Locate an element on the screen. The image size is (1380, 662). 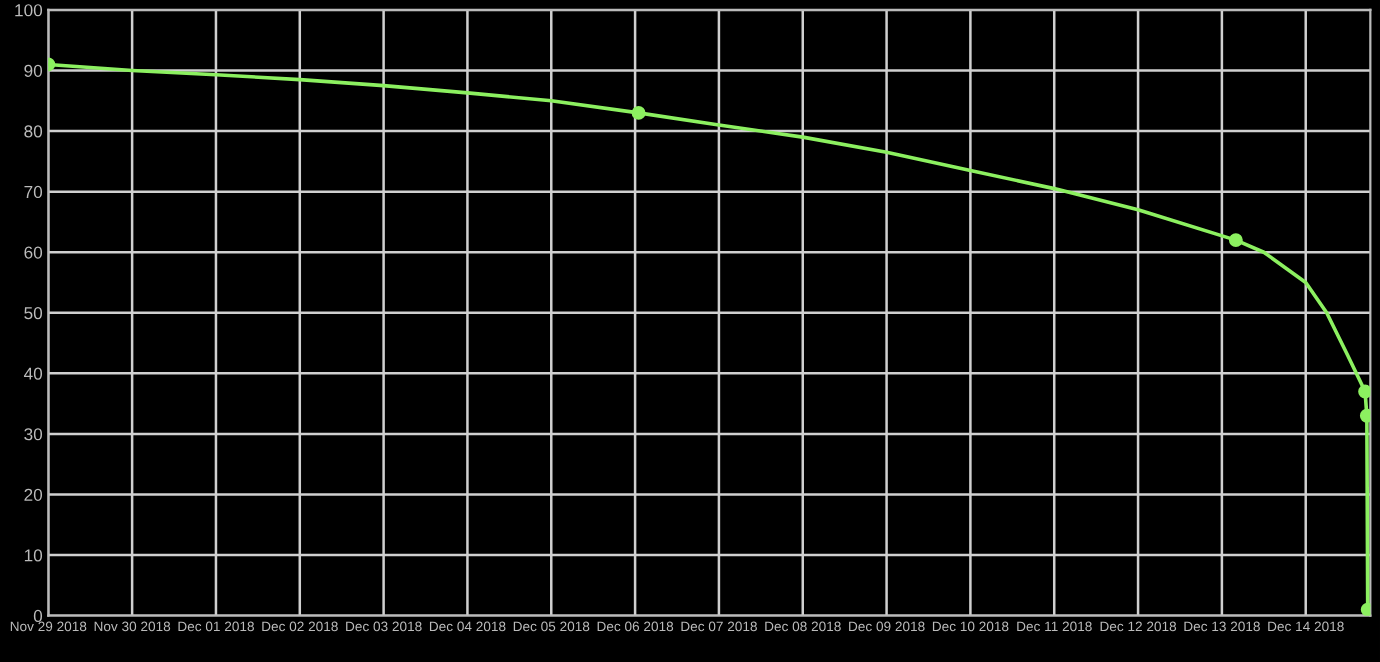
y-tick-label: 100 is located at coordinates (29, 10).